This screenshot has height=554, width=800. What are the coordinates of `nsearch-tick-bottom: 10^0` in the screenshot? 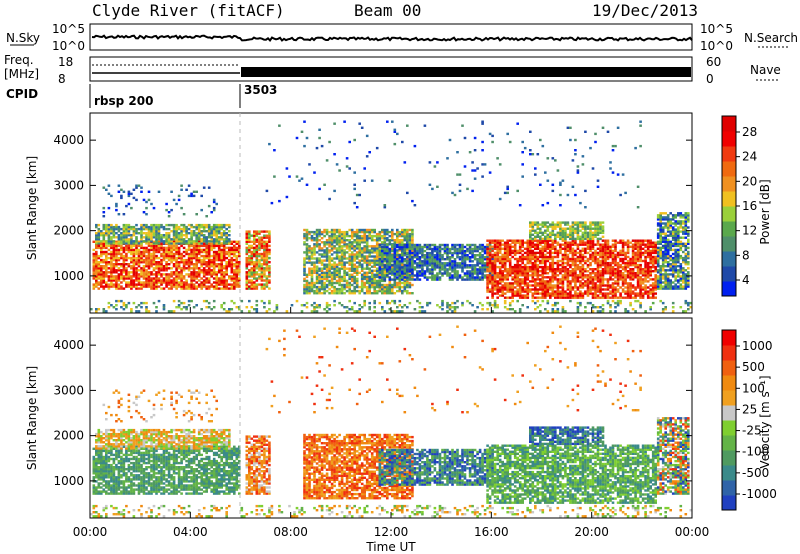 It's located at (716, 46).